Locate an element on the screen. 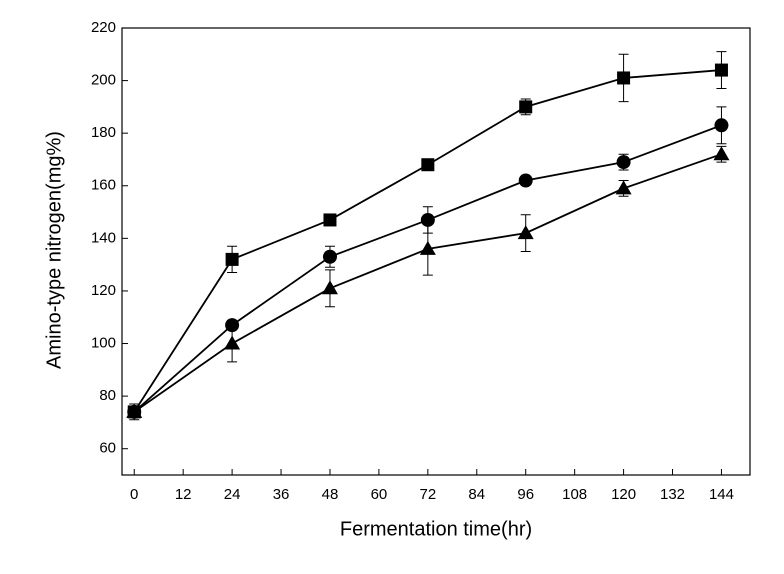 This screenshot has height=574, width=784. x-axis-label: Fermentation time(hr) is located at coordinates (436, 529).